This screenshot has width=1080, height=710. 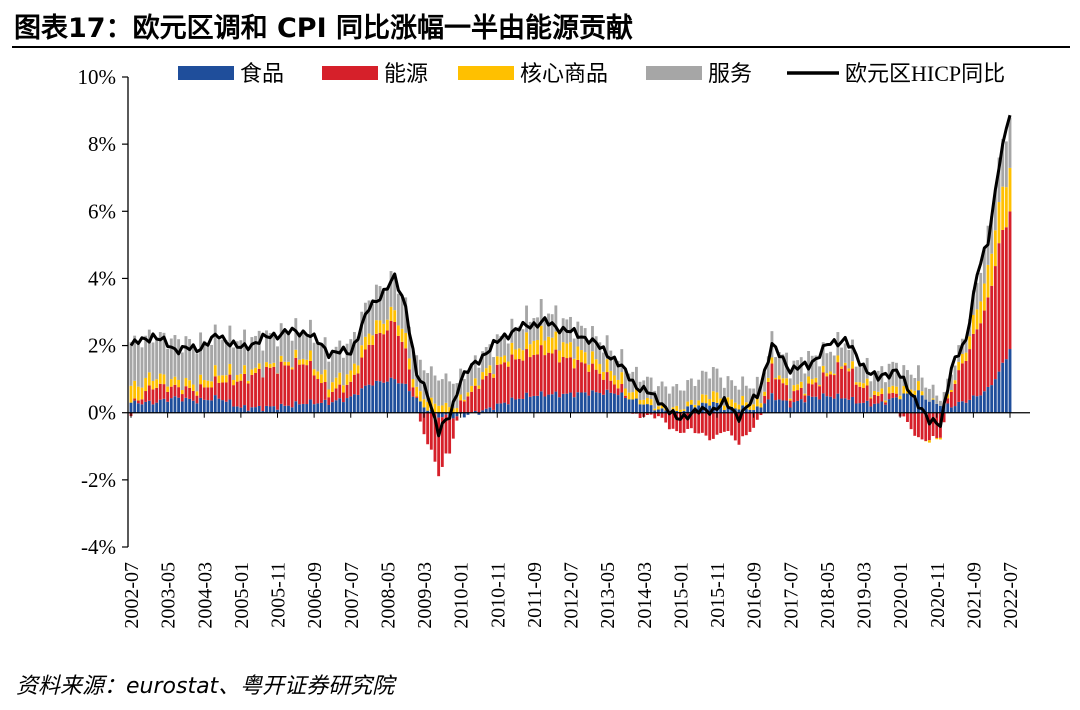 What do you see at coordinates (938, 595) in the screenshot?
I see `x-tick-label: 2020-11` at bounding box center [938, 595].